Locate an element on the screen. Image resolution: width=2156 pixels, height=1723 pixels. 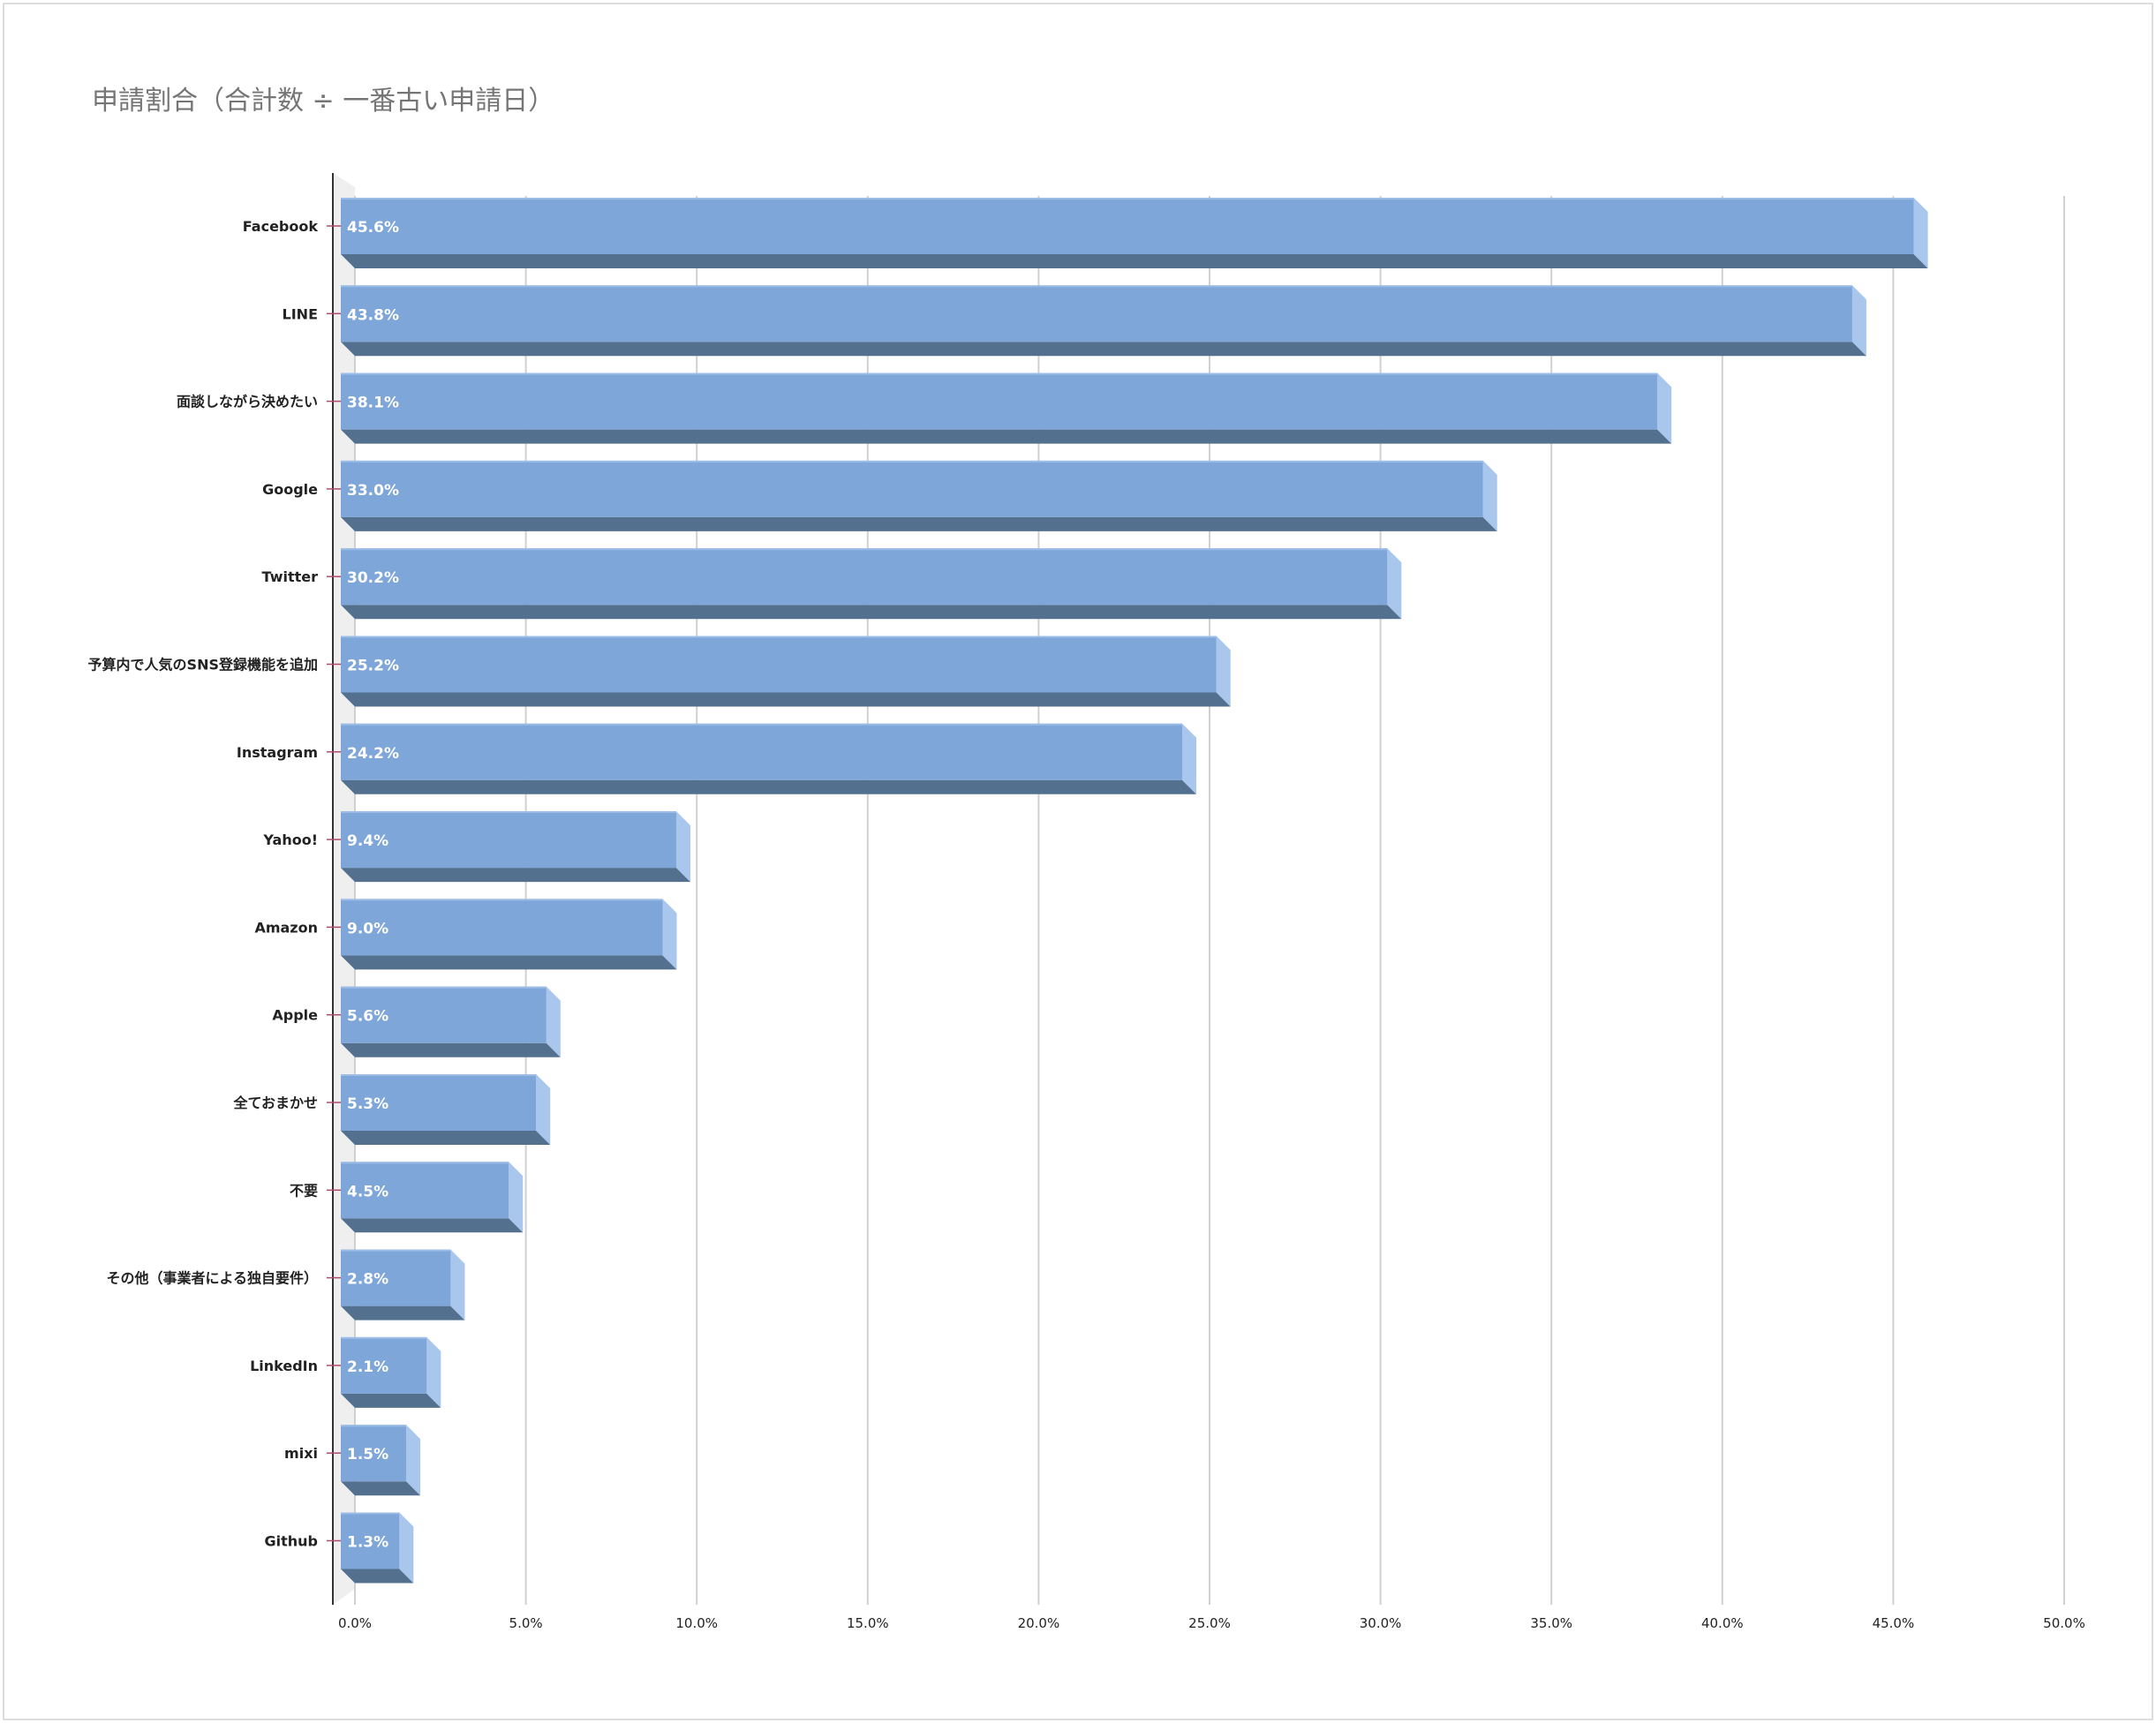
x-tick-label: 30.0% is located at coordinates (1381, 1623).